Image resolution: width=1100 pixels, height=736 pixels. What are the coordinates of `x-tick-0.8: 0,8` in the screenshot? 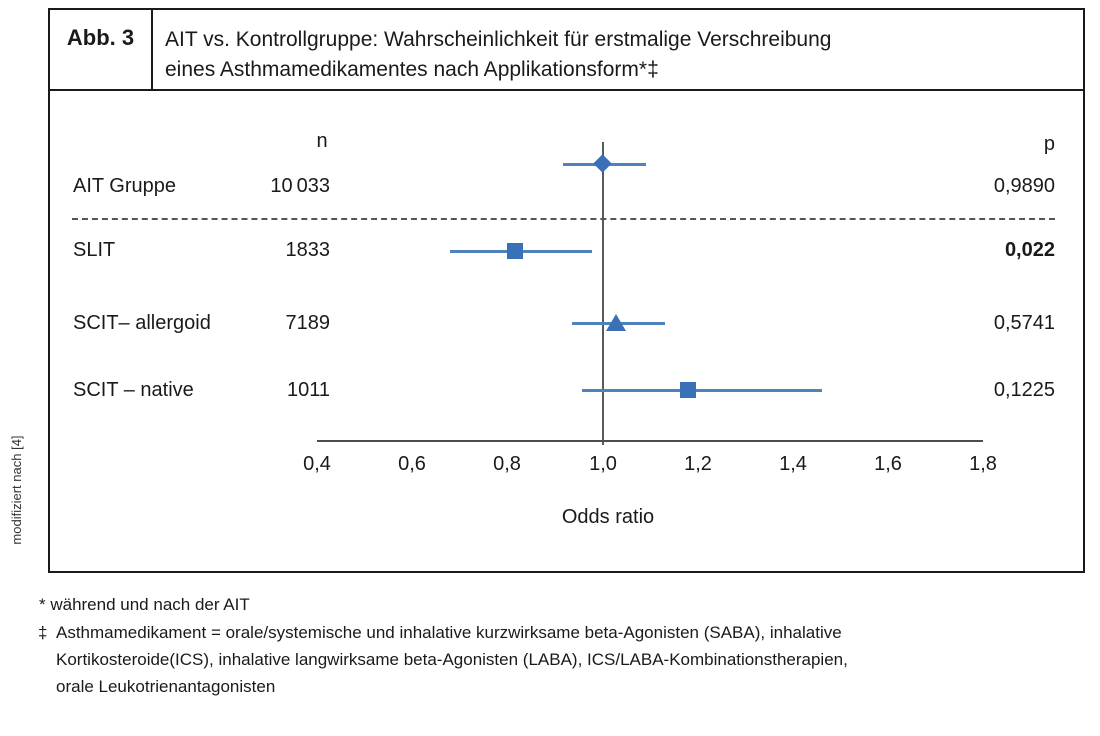 It's located at (507, 464).